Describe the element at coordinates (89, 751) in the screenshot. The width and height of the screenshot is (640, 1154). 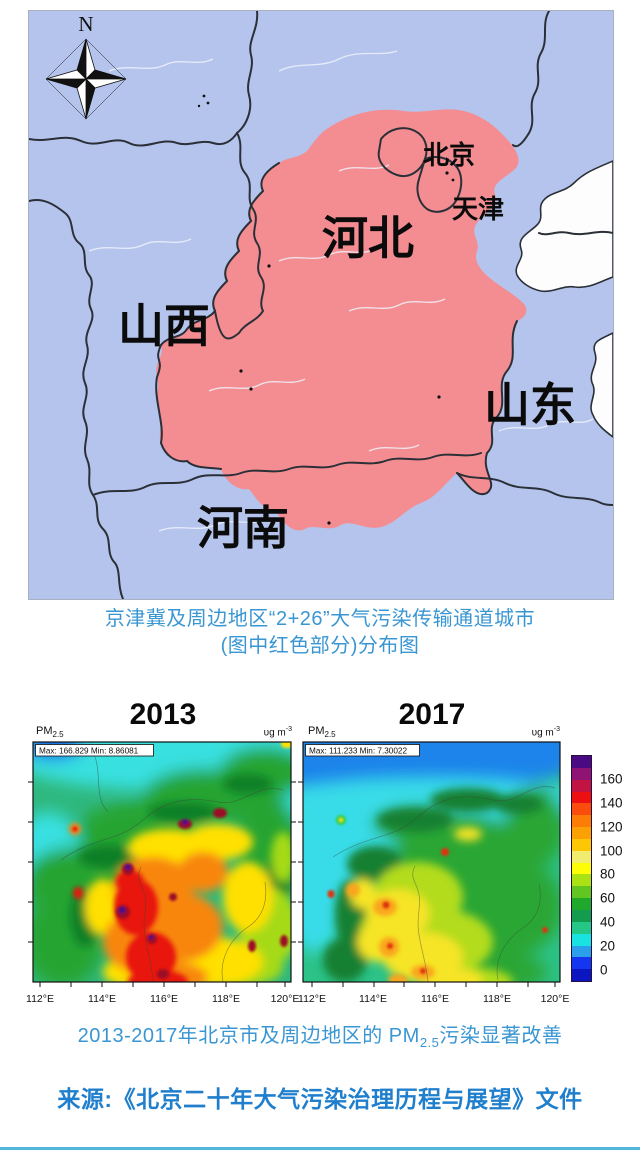
I see `svg-text: Max: 166.829 Min: 8.86081` at that location.